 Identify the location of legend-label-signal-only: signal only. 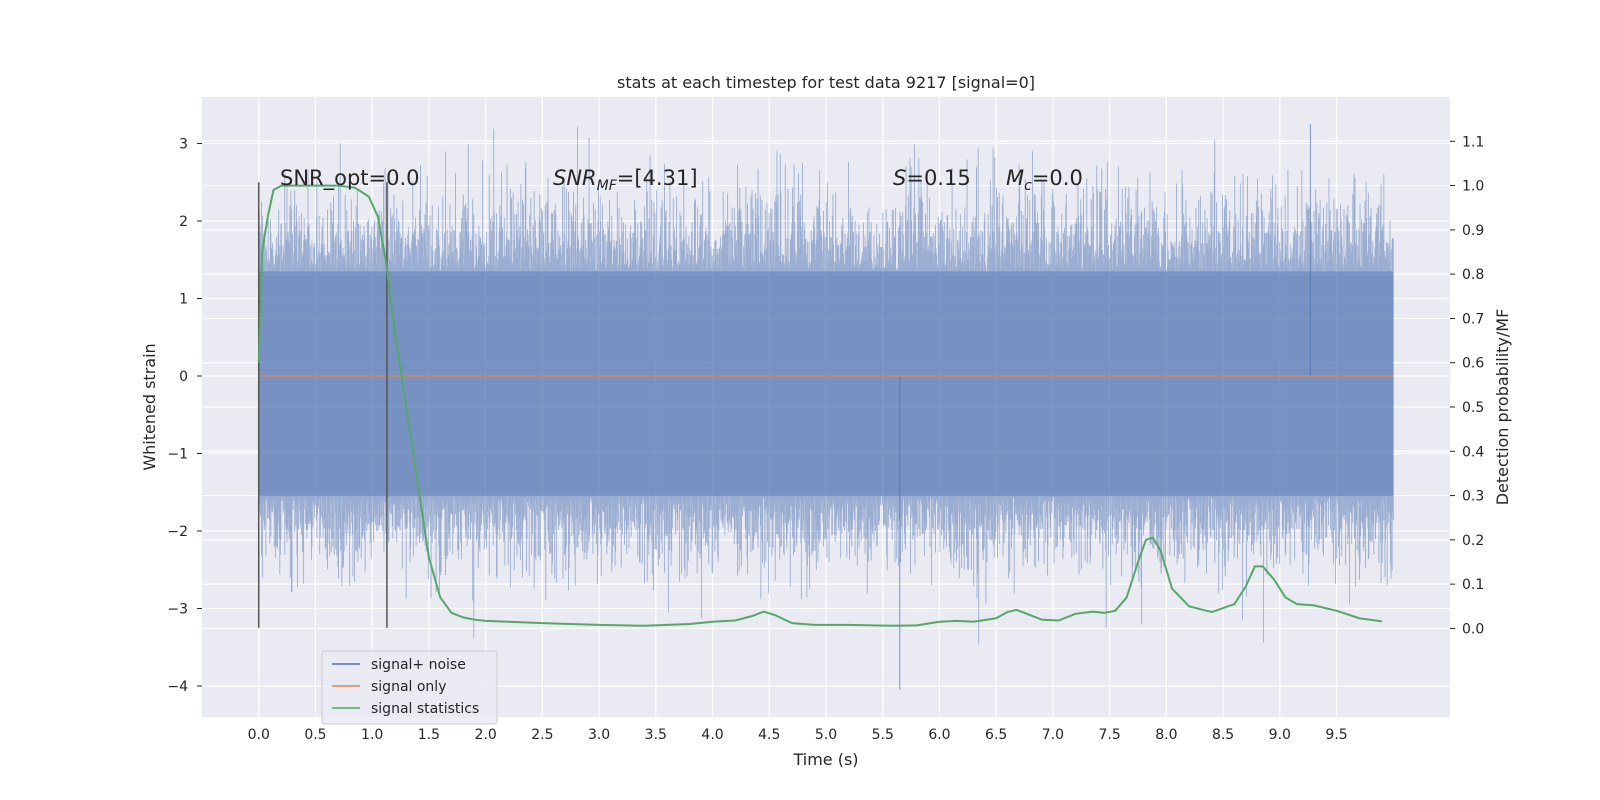
(408, 687).